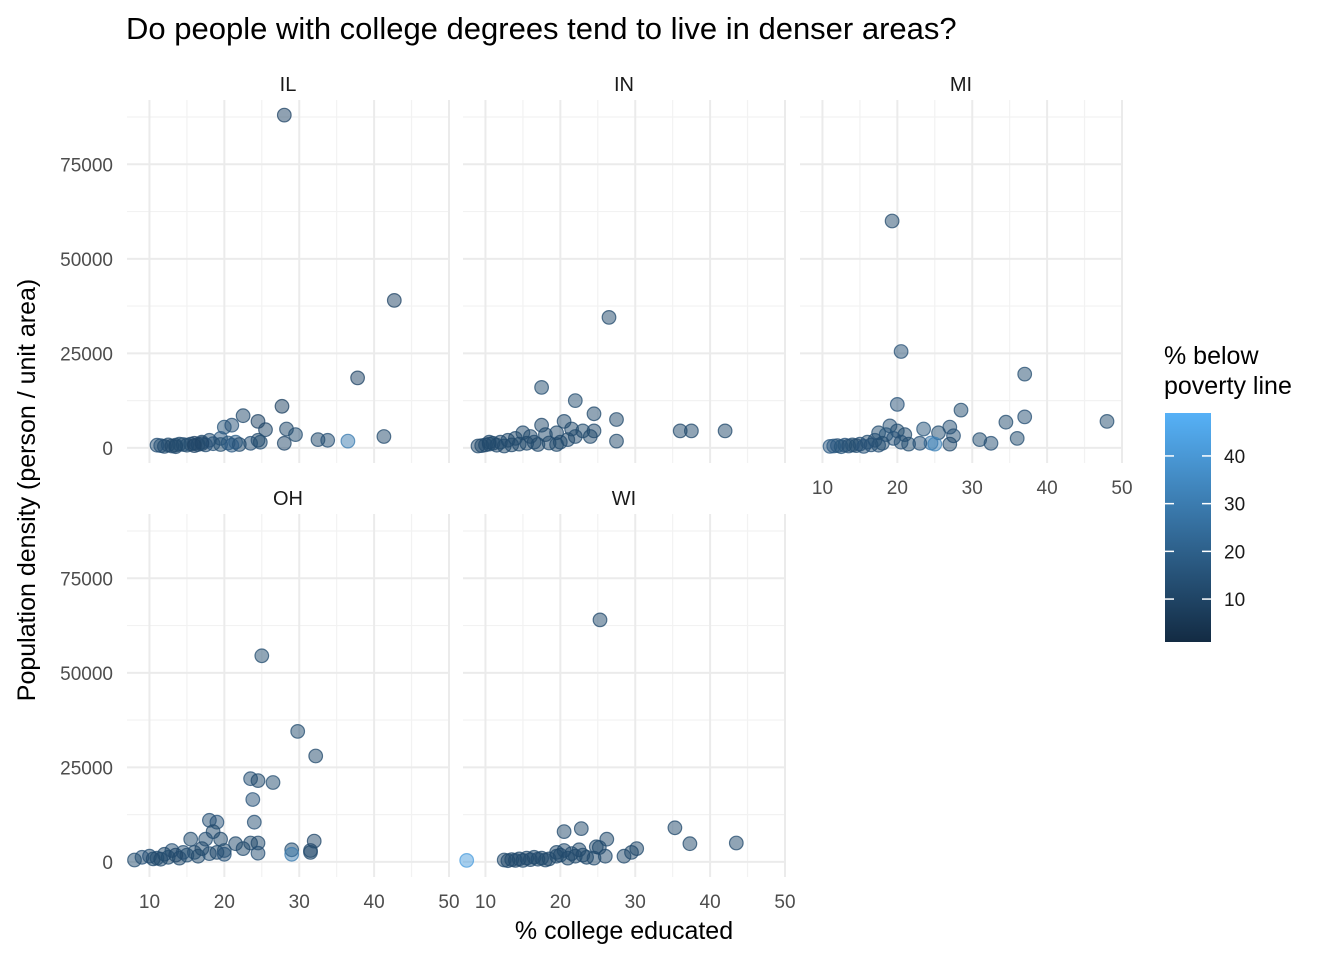 The height and width of the screenshot is (960, 1344). I want to click on facet-label: WI, so click(624, 499).